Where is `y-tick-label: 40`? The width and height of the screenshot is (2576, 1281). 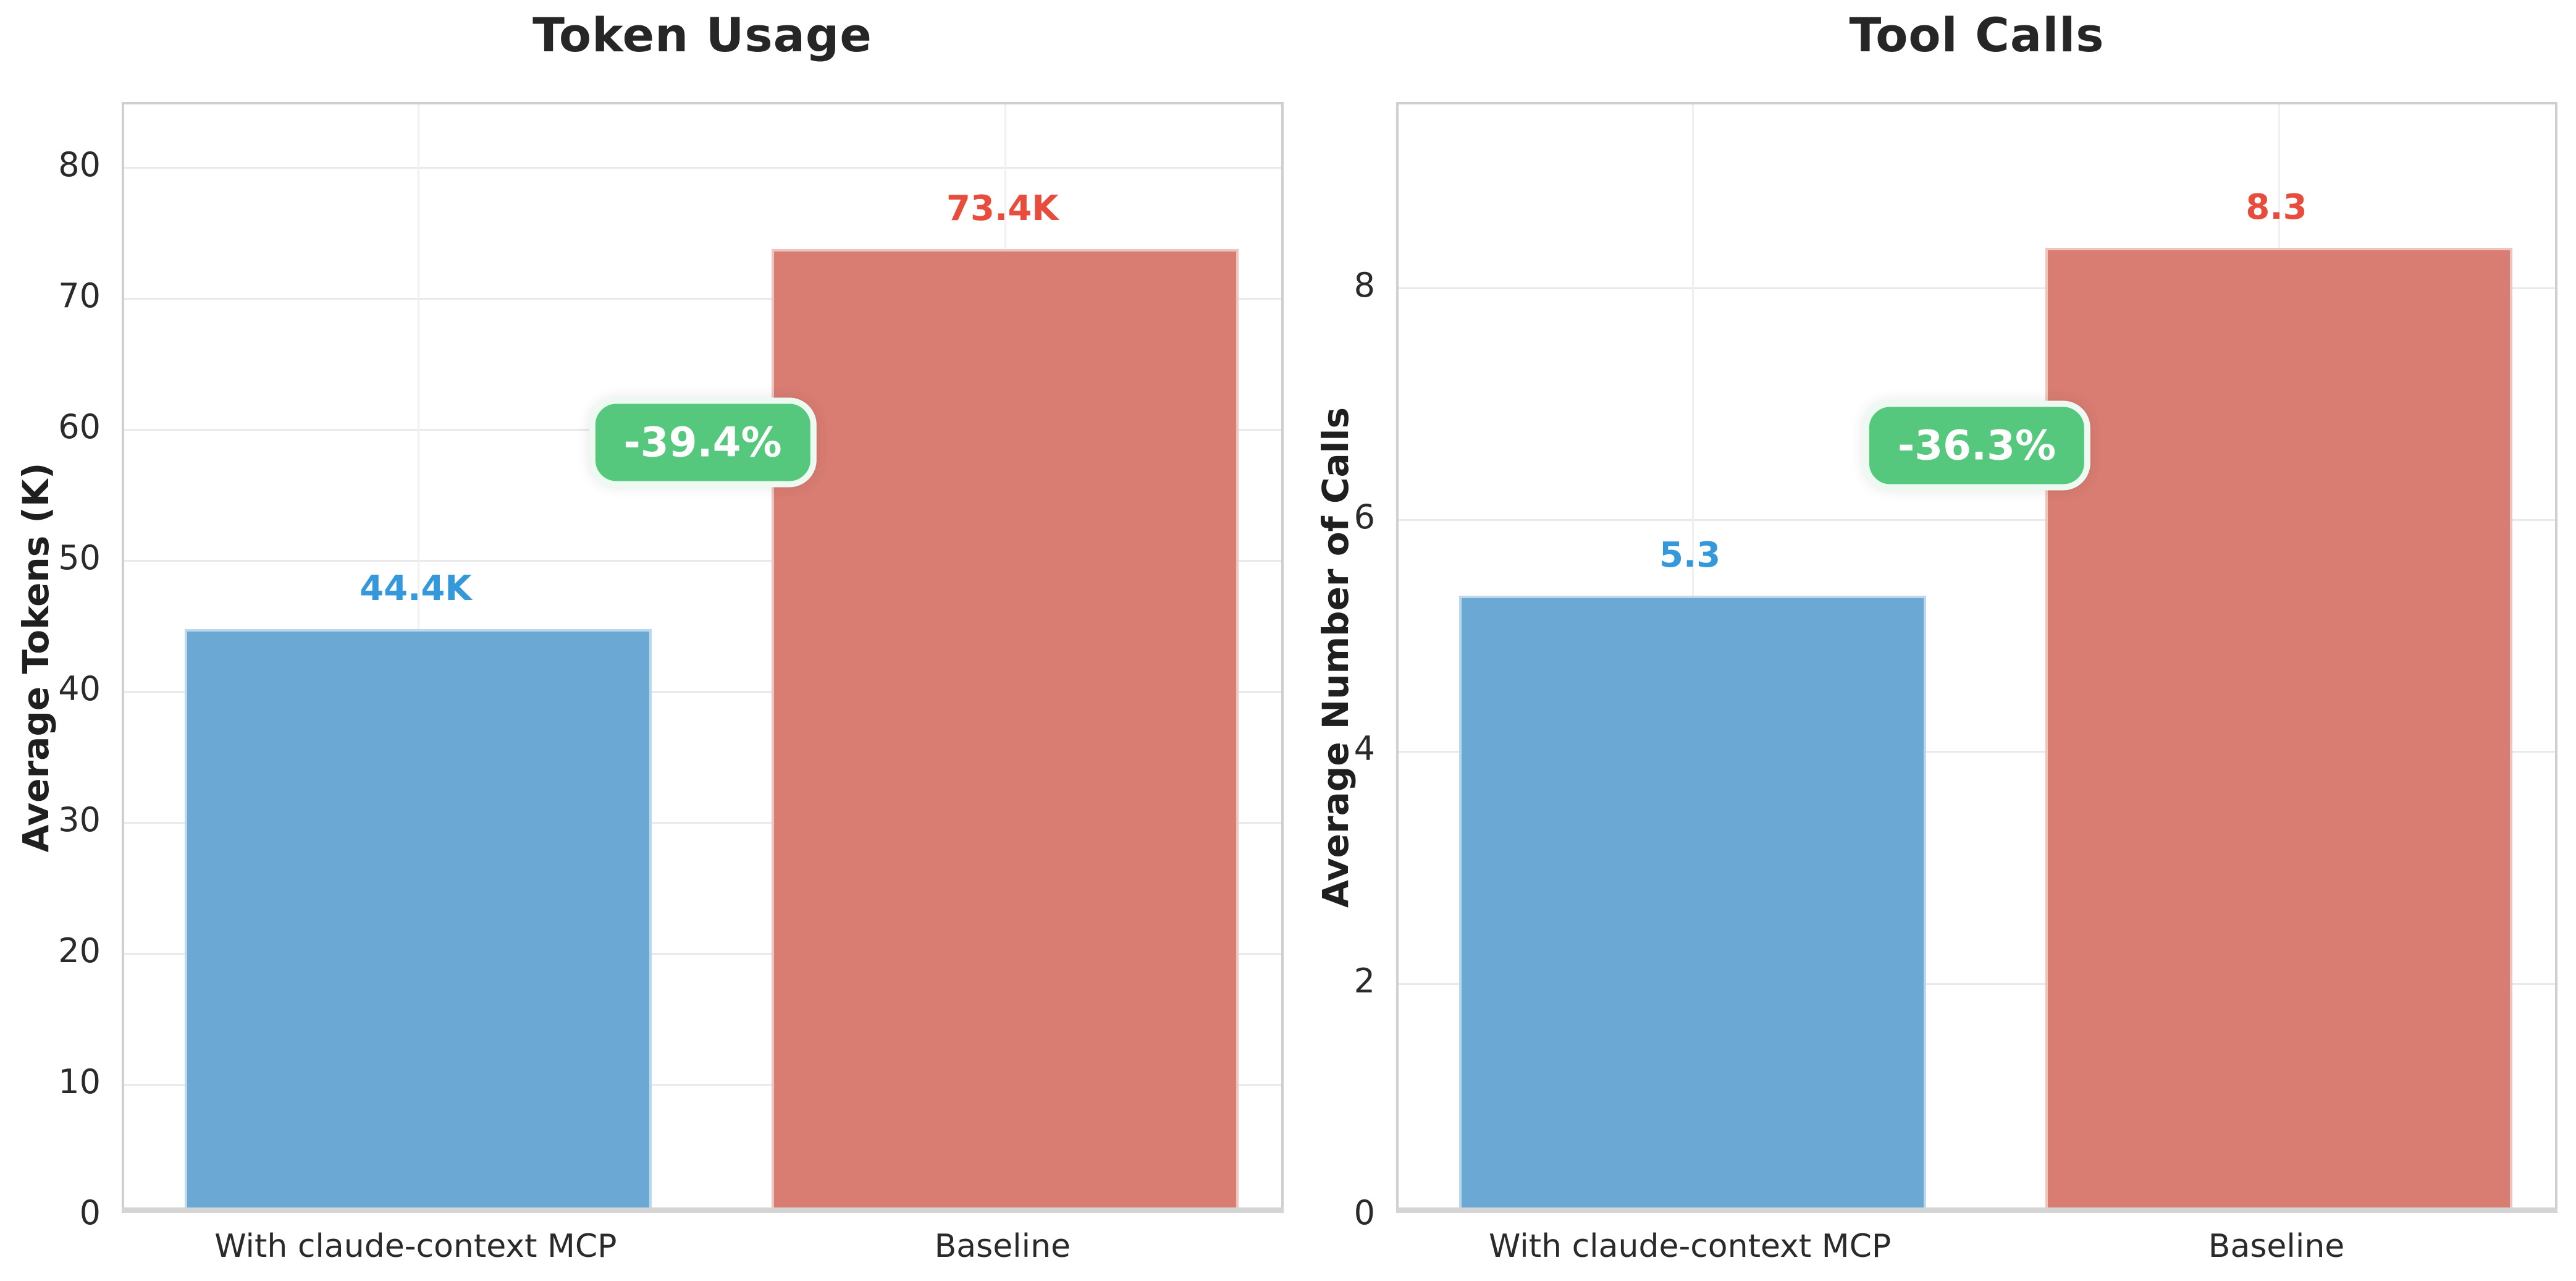 y-tick-label: 40 is located at coordinates (79, 688).